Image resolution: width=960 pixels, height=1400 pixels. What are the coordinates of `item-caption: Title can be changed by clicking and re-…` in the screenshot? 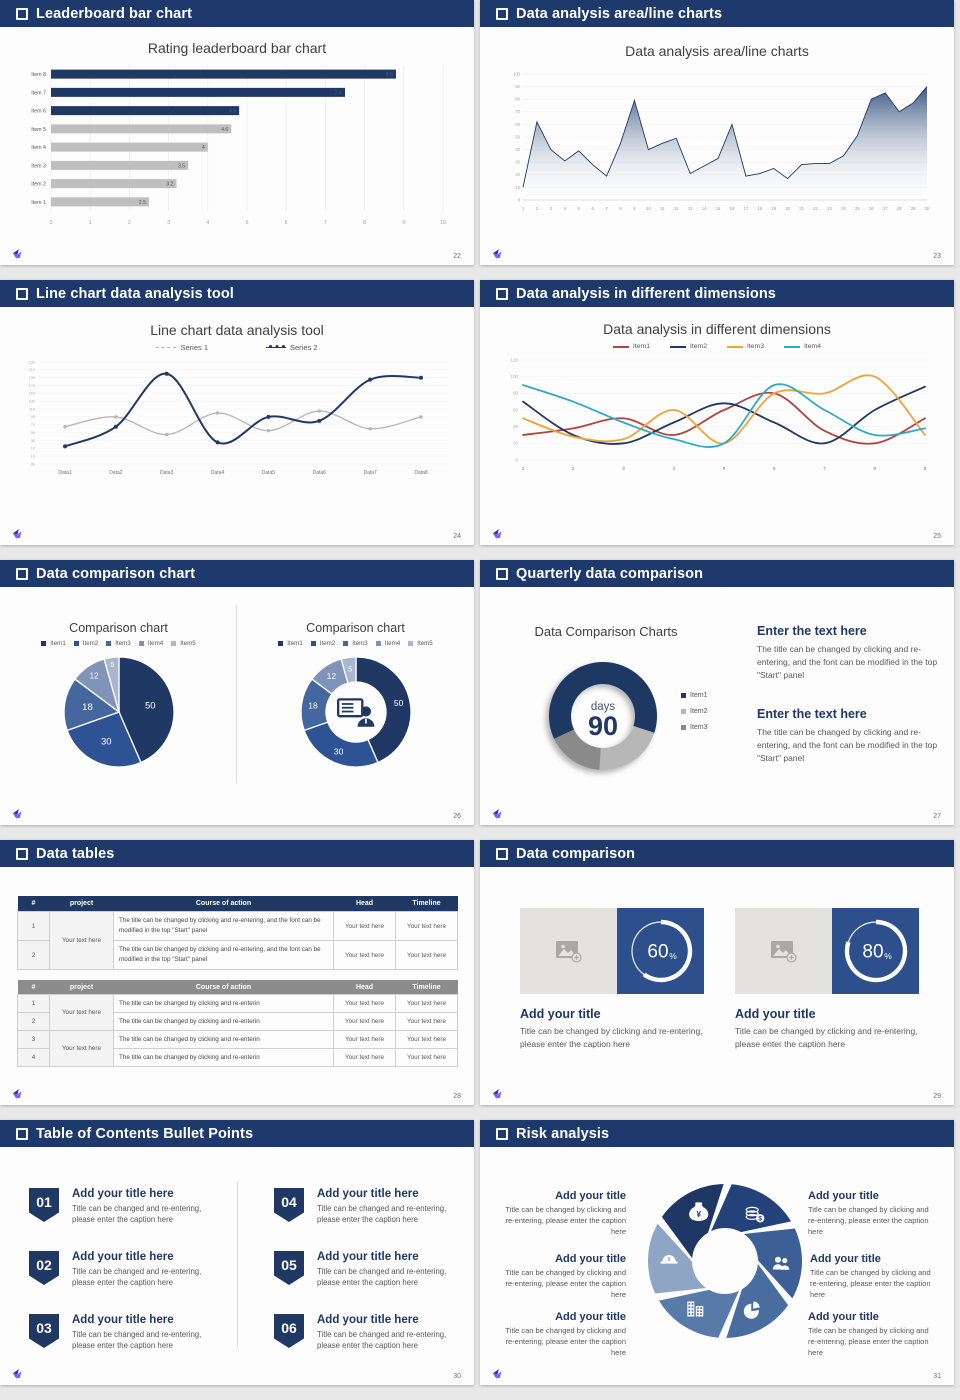 It's located at (565, 1220).